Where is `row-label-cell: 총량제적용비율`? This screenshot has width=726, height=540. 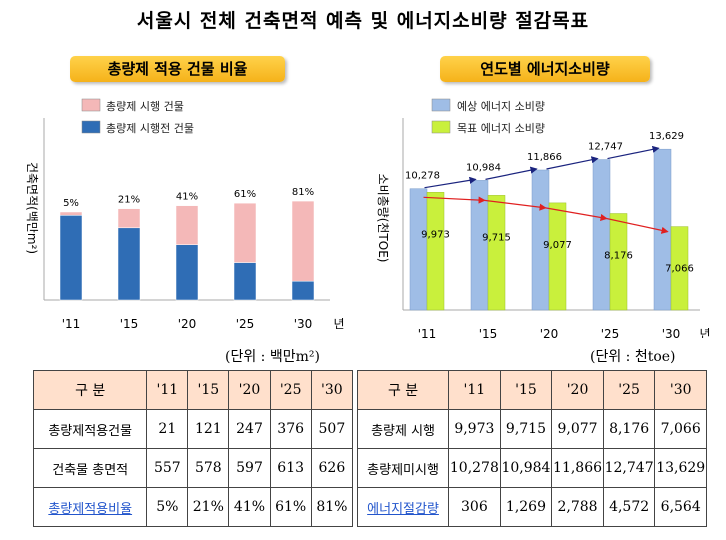 row-label-cell: 총량제적용비율 is located at coordinates (90, 507).